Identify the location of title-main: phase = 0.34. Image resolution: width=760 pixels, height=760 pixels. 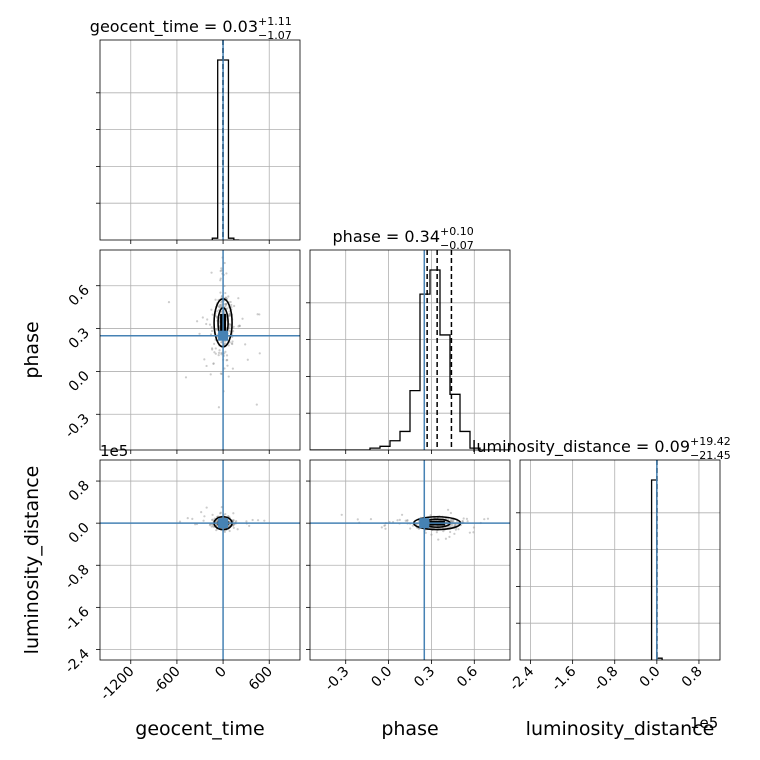
(386, 236).